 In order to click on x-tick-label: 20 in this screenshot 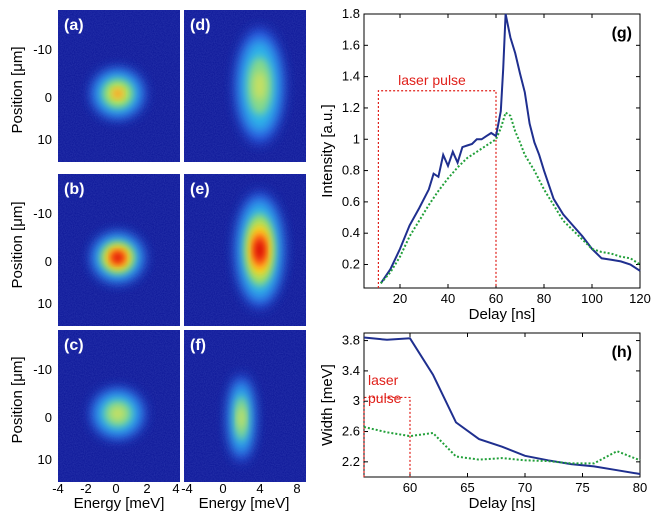, I will do `click(400, 298)`.